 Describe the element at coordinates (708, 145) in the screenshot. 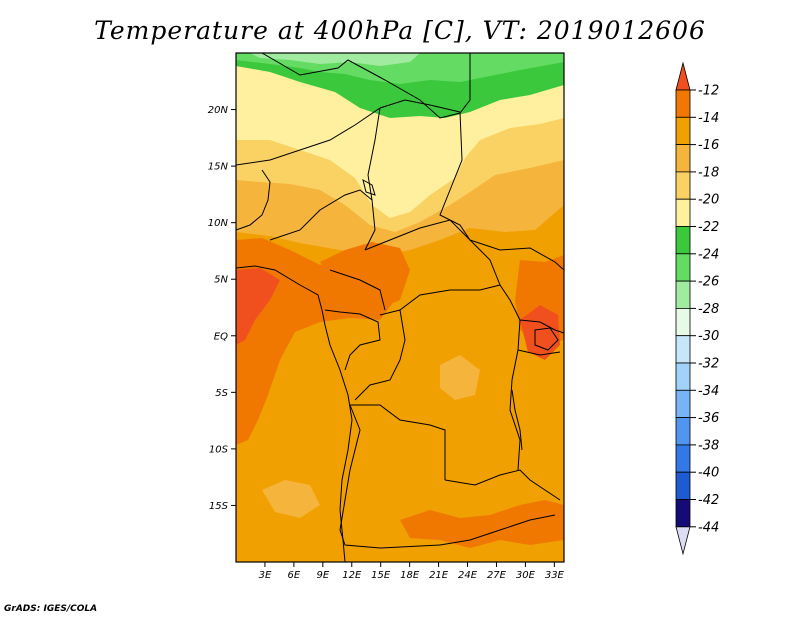

I see `colorbar-label: -16` at that location.